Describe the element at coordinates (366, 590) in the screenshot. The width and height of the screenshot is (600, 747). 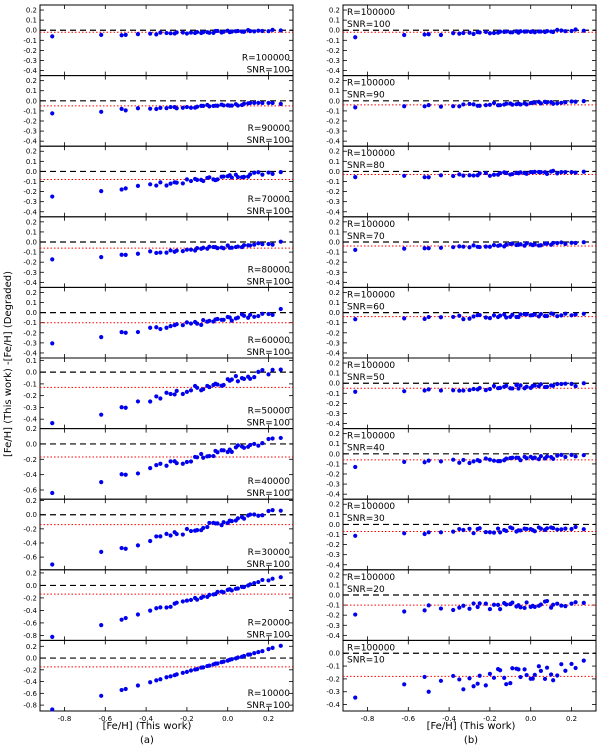
I see `panel-label: SNR=20` at that location.